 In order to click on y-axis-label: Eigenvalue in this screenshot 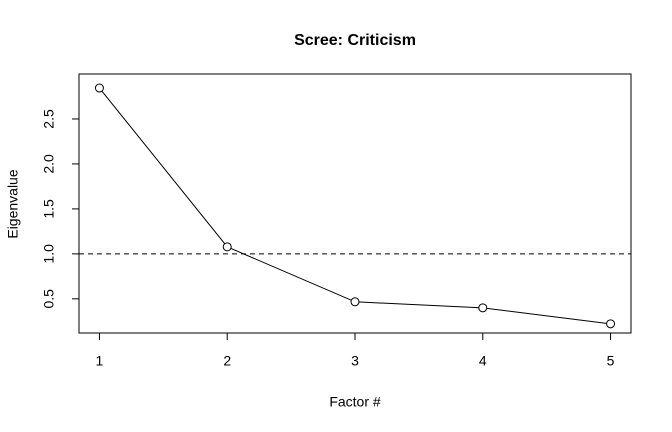, I will do `click(13, 203)`.